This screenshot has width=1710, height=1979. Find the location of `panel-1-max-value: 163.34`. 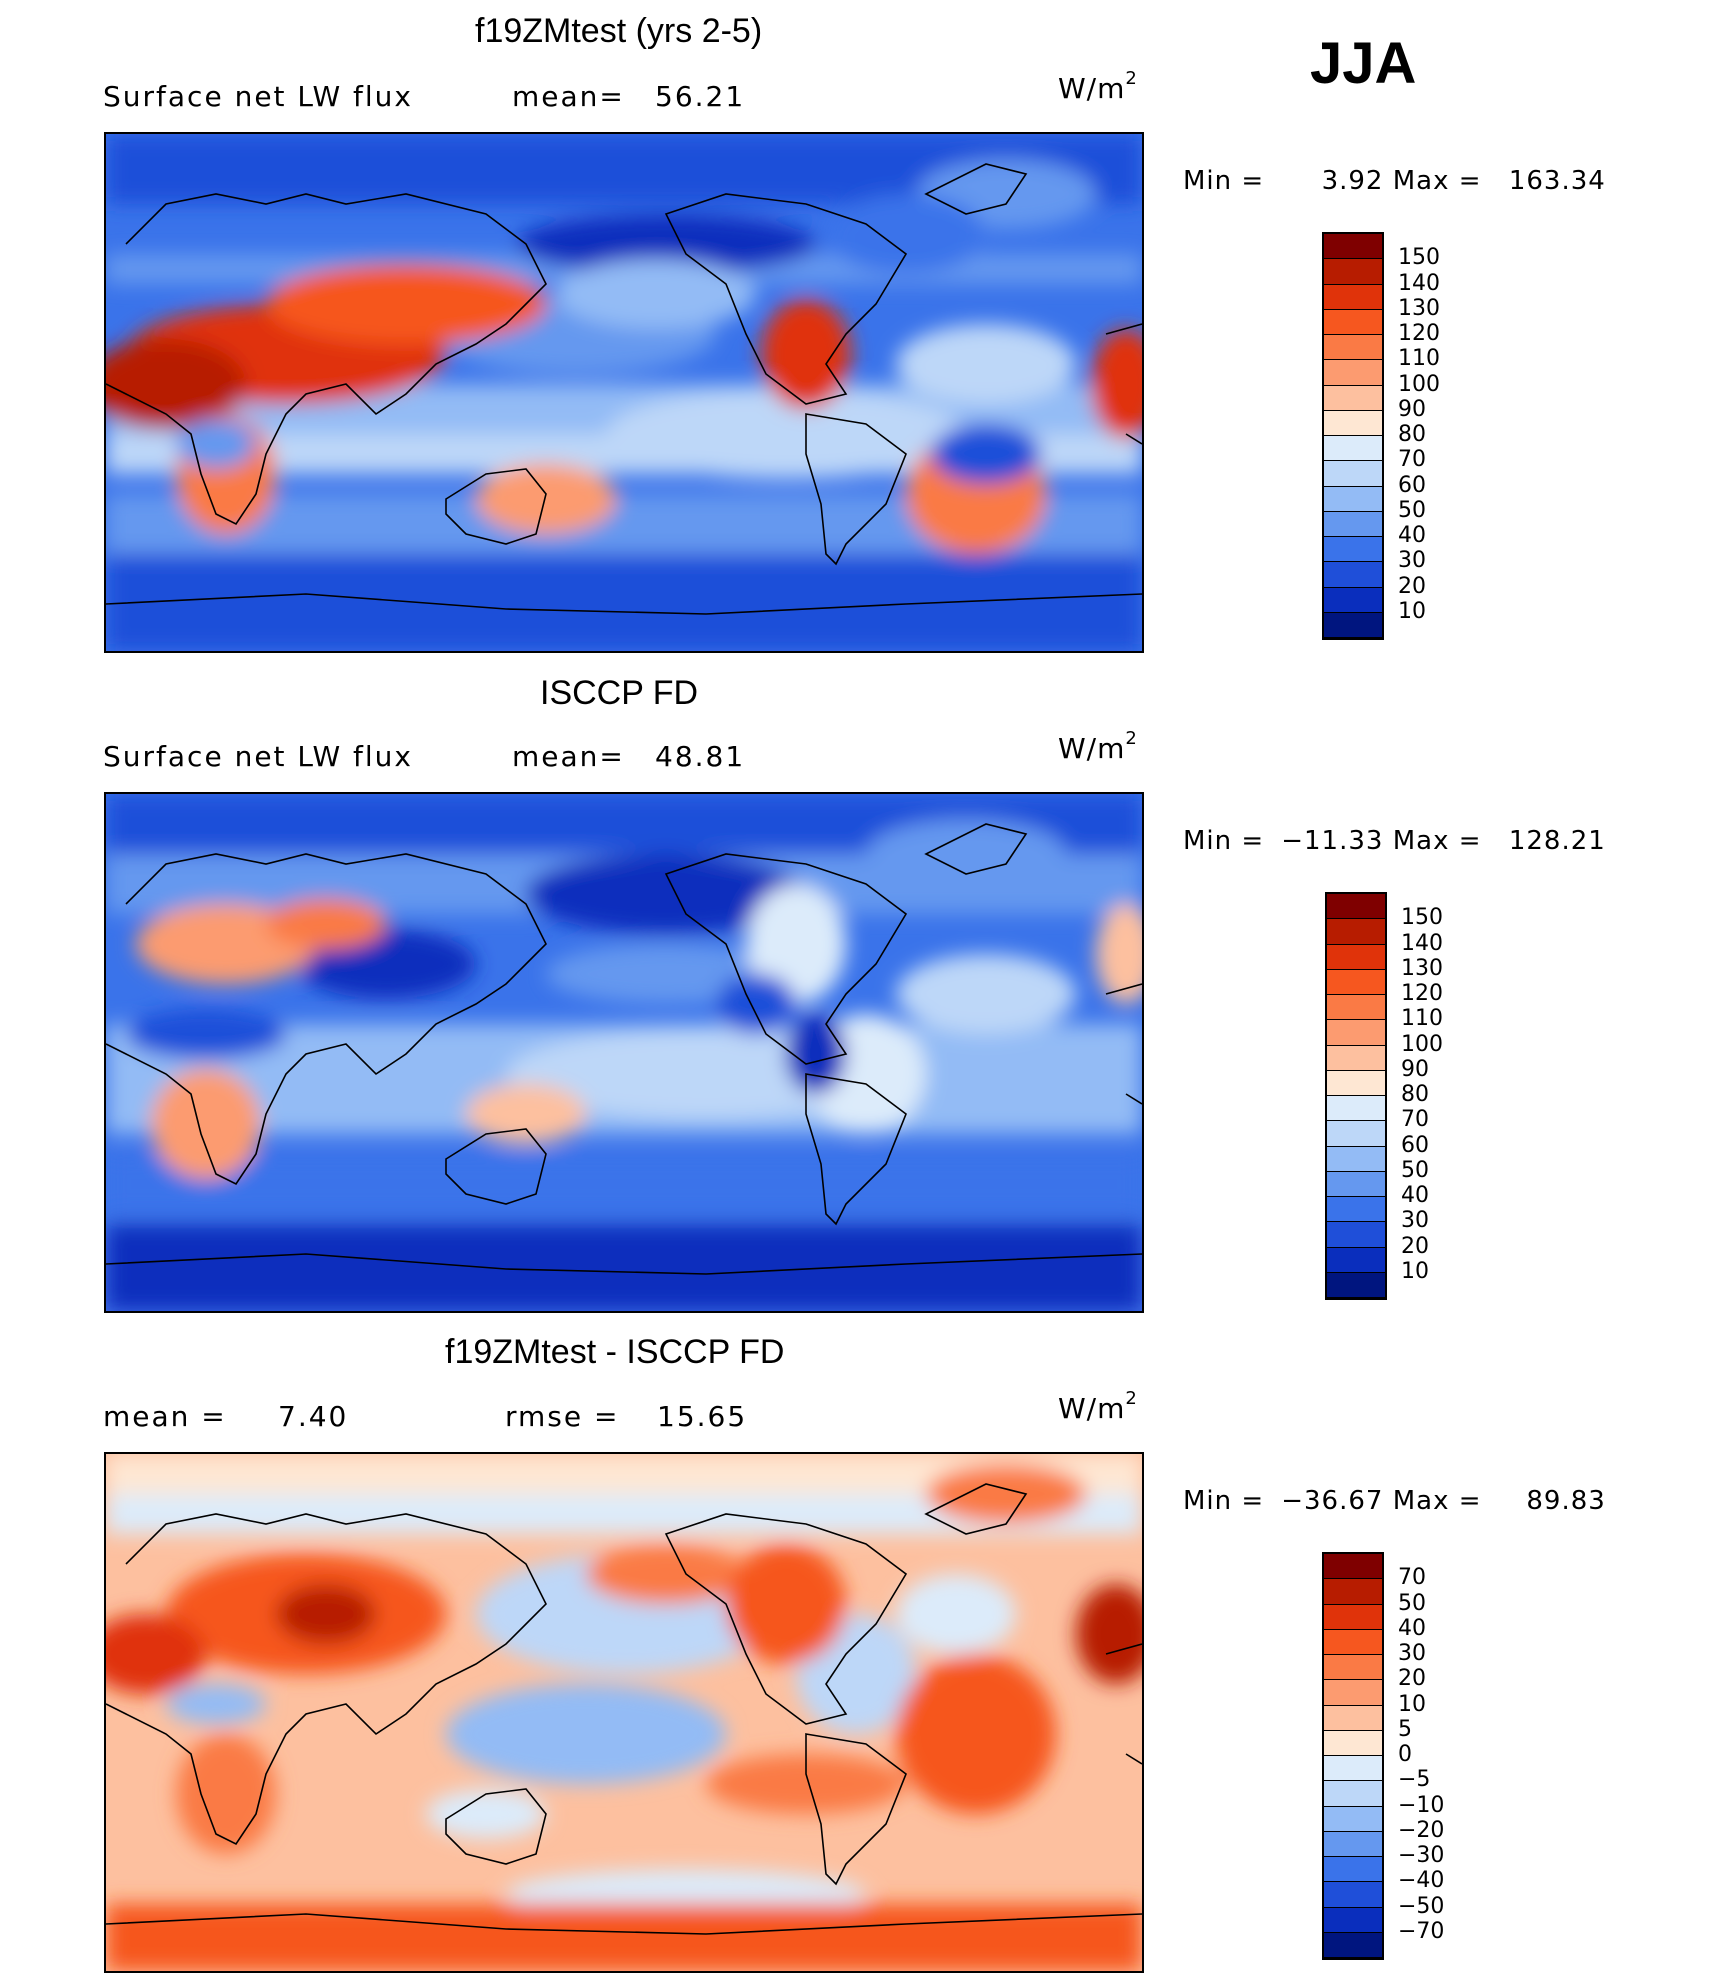

panel-1-max-value: 163.34 is located at coordinates (1557, 181).